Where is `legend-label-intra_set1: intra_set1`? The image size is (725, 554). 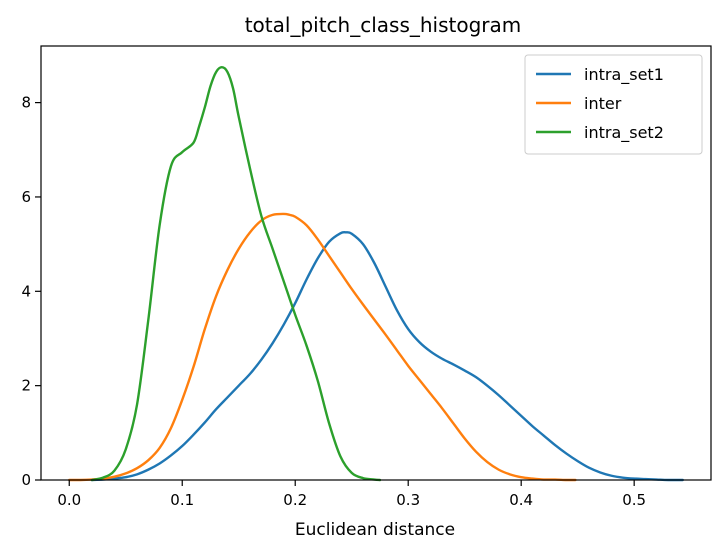
legend-label-intra_set1: intra_set1 is located at coordinates (624, 75).